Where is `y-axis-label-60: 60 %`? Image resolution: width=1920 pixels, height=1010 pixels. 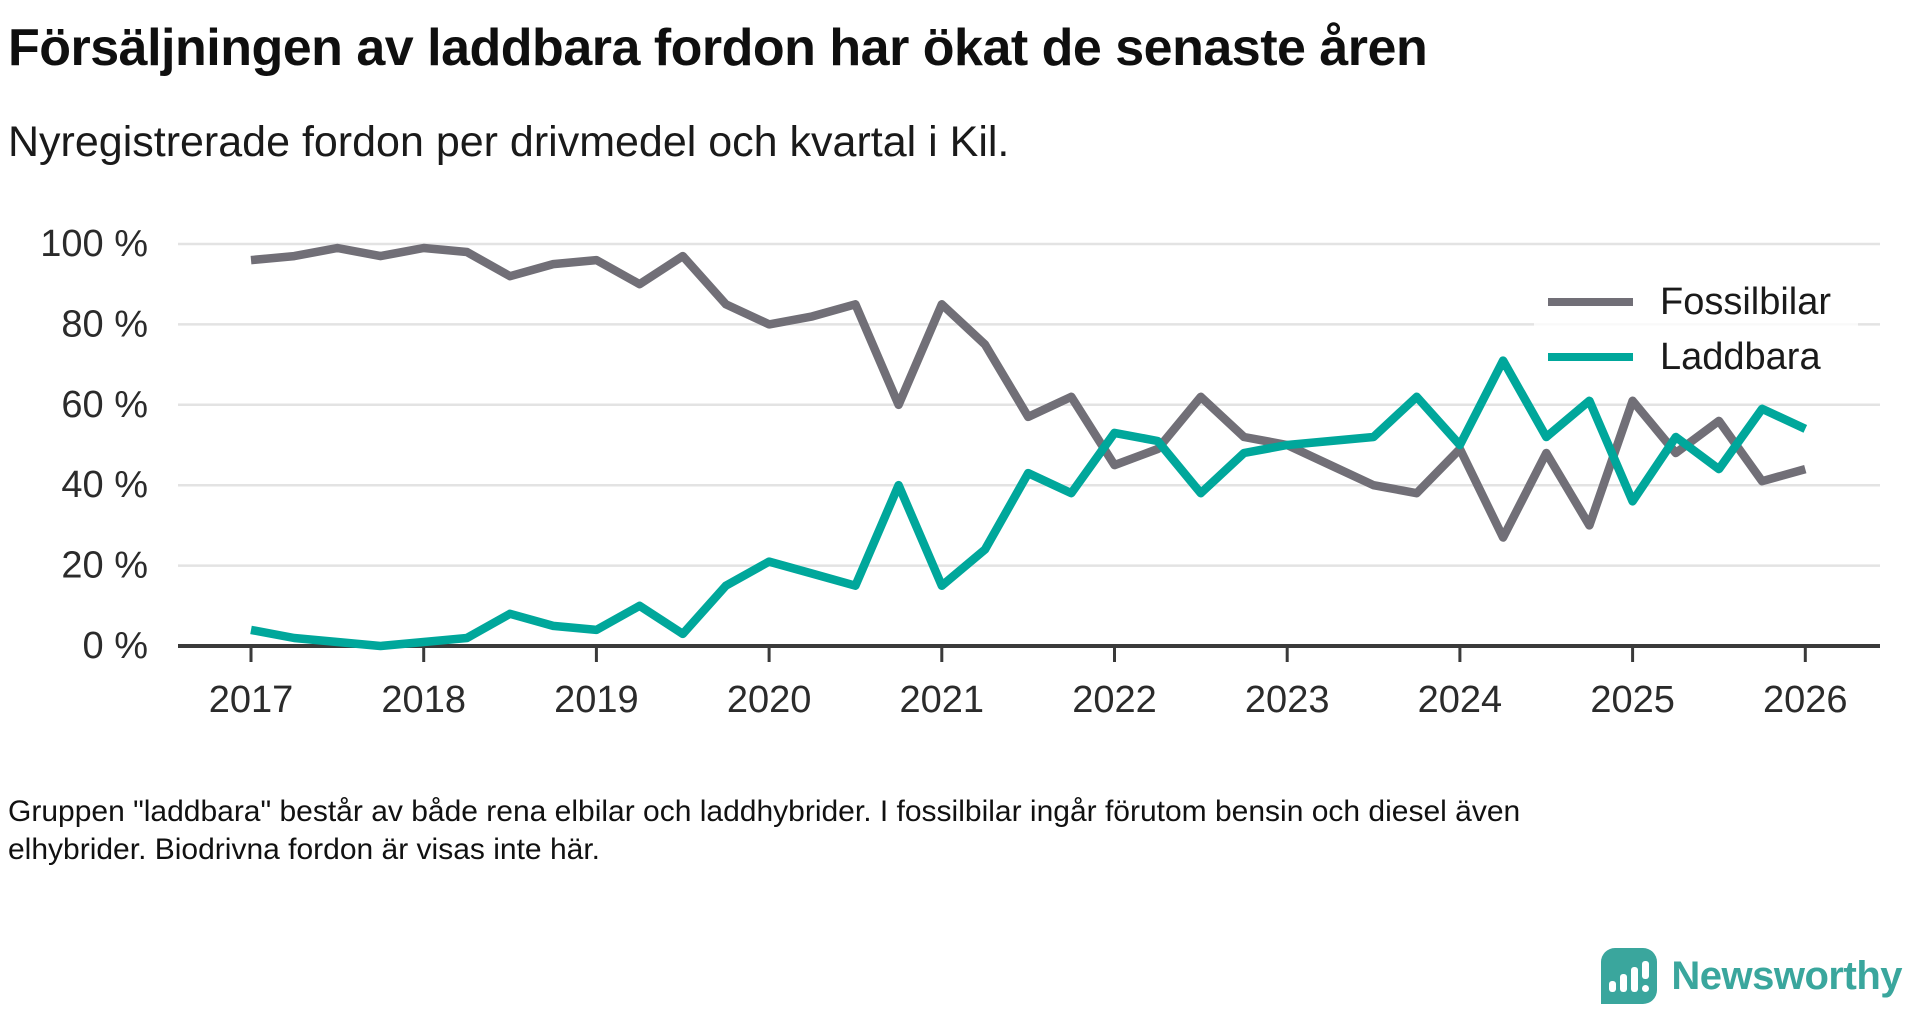
y-axis-label-60: 60 % is located at coordinates (104, 405).